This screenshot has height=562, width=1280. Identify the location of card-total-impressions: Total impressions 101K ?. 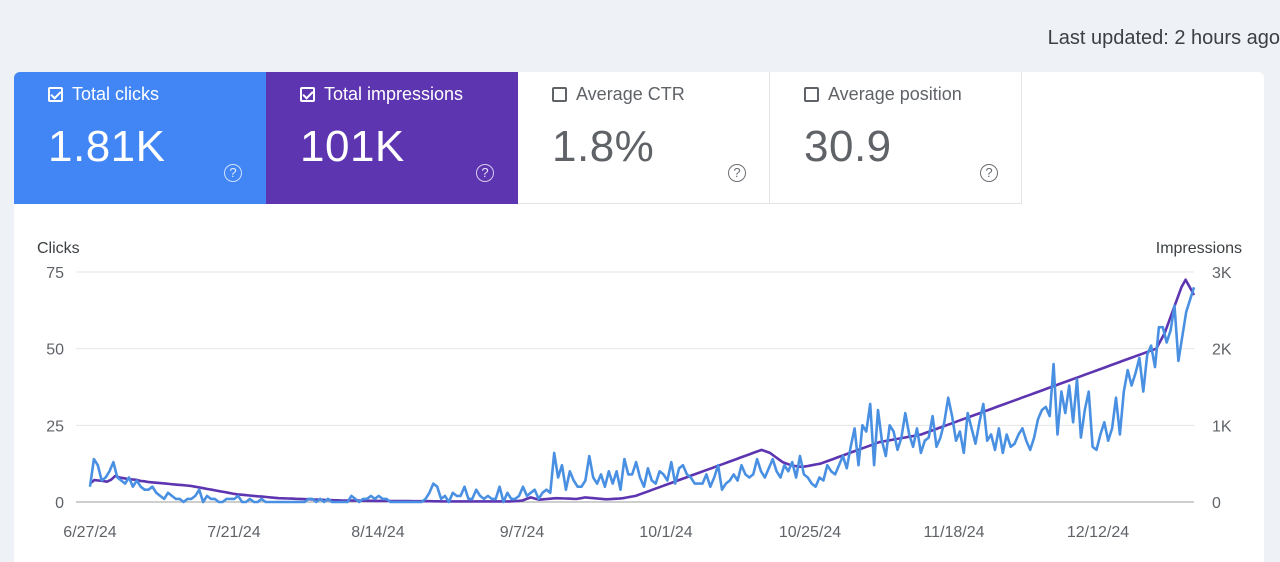
(392, 138).